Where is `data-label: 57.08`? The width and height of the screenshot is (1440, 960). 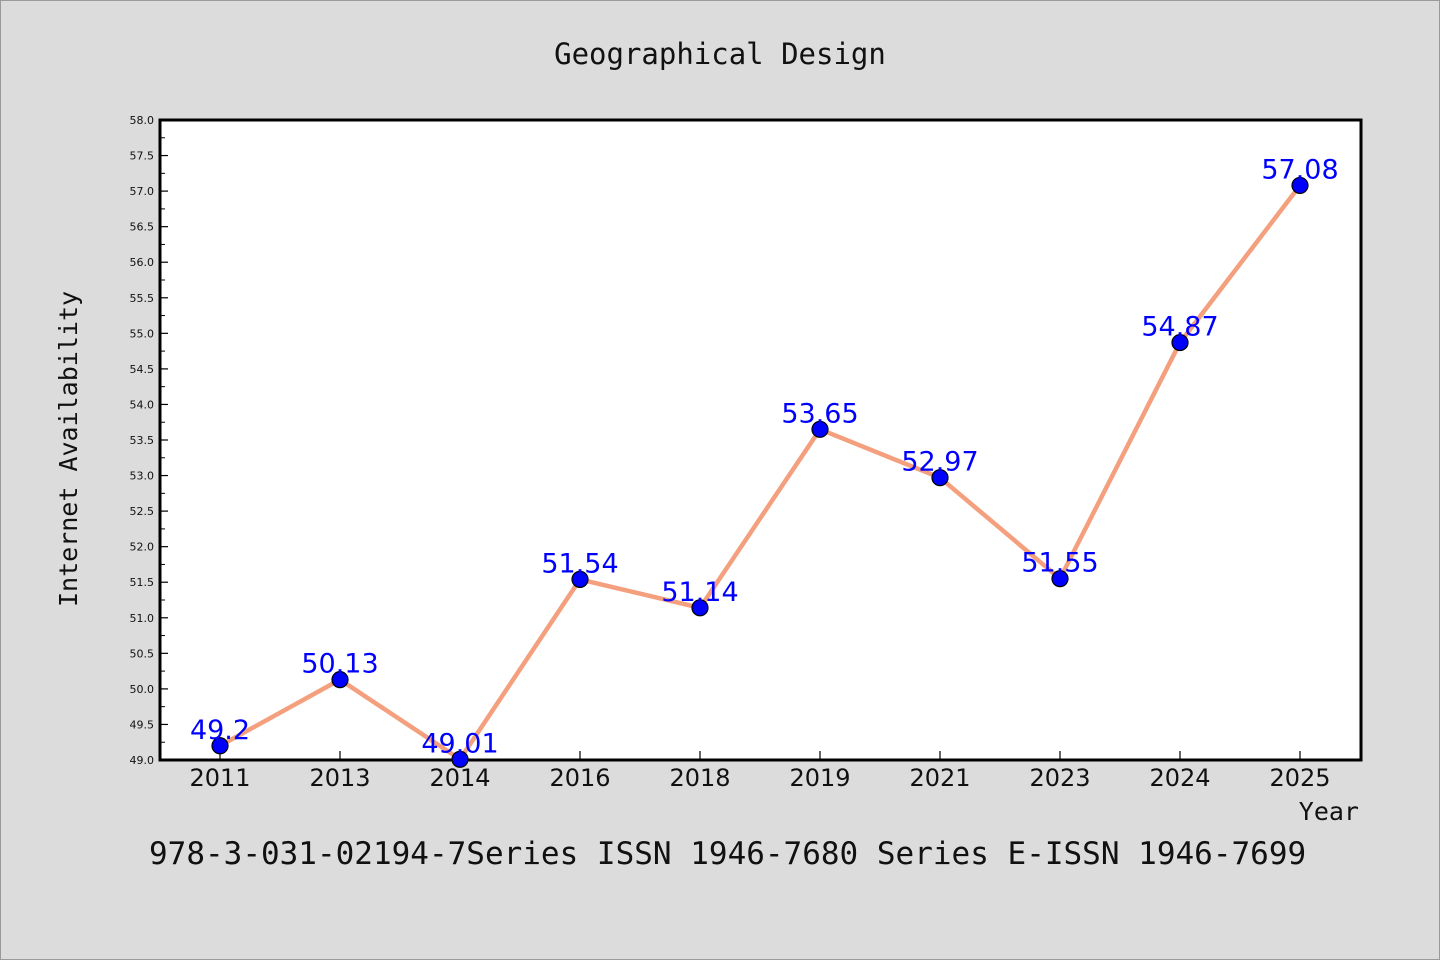 data-label: 57.08 is located at coordinates (1299, 169).